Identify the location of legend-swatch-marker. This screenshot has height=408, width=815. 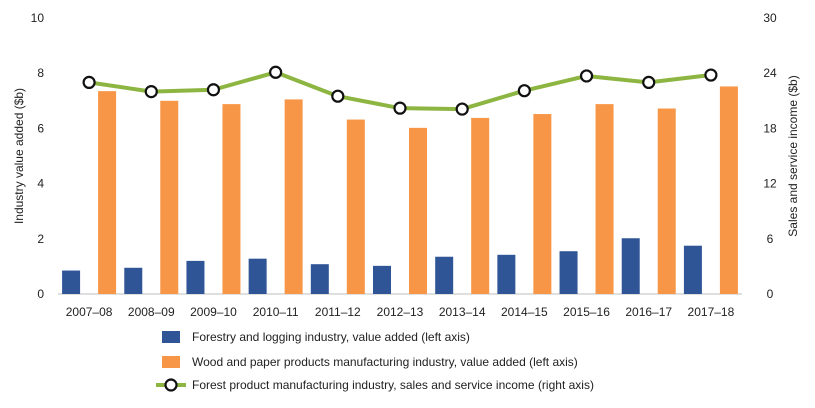
(171, 385).